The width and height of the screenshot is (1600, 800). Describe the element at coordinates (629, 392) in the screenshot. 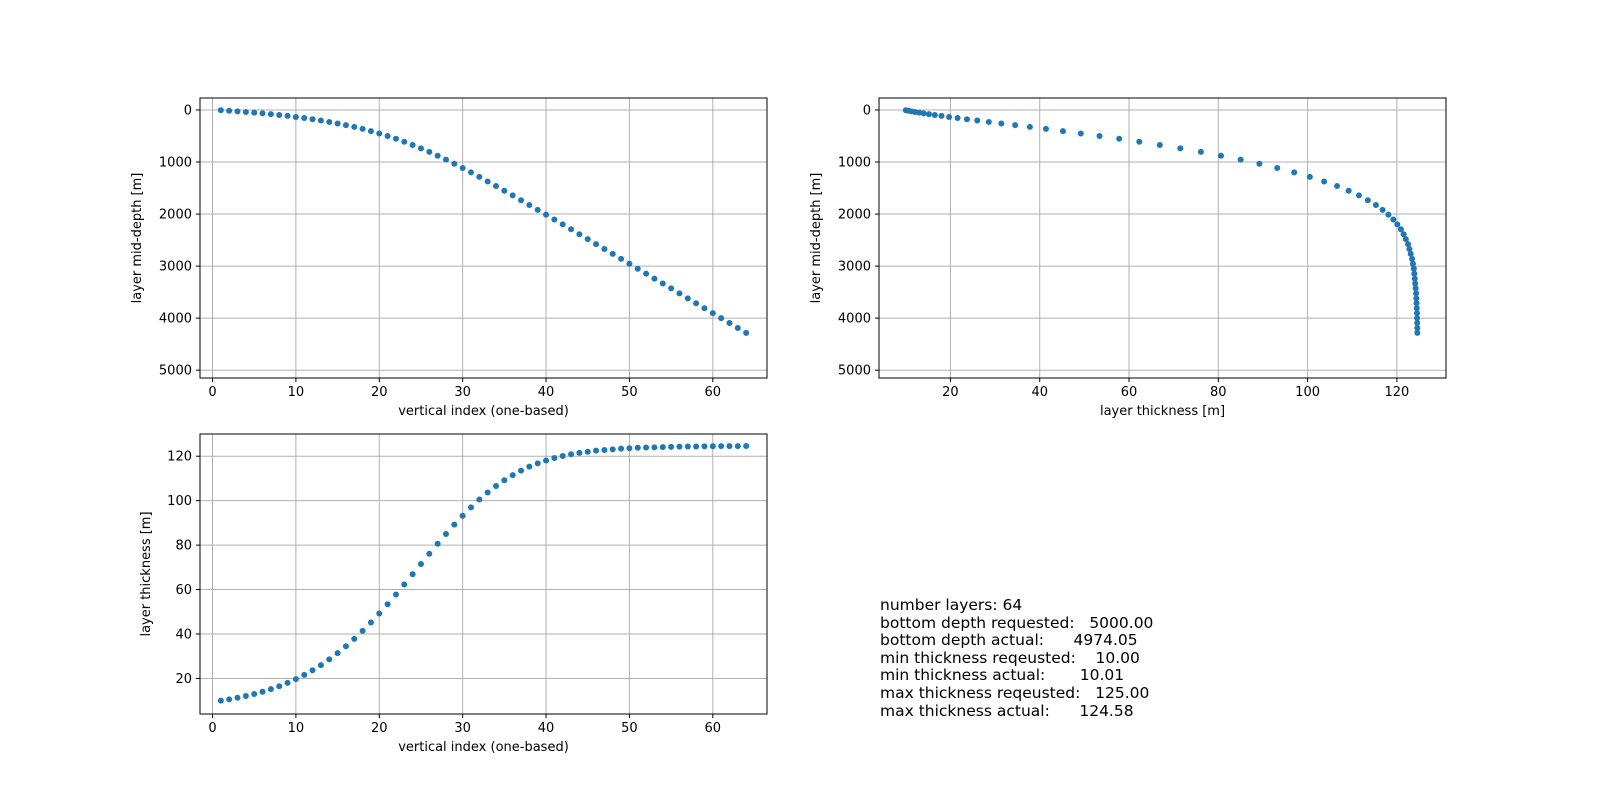

I see `x-tick-label: 50` at that location.